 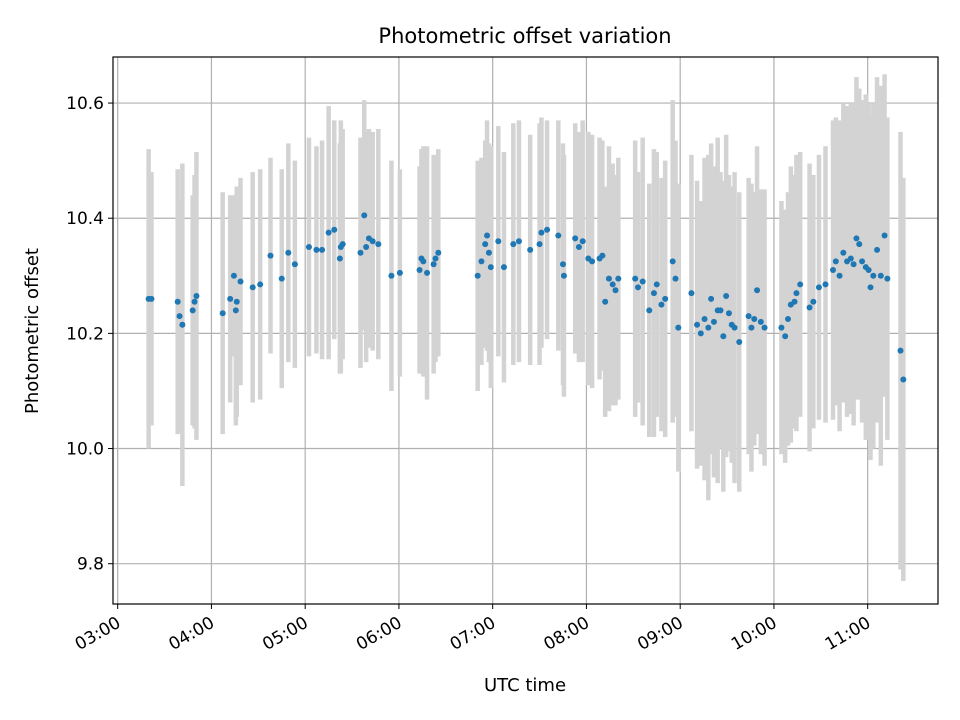 I want to click on y-axis-label: Photometric offset, so click(x=32, y=331).